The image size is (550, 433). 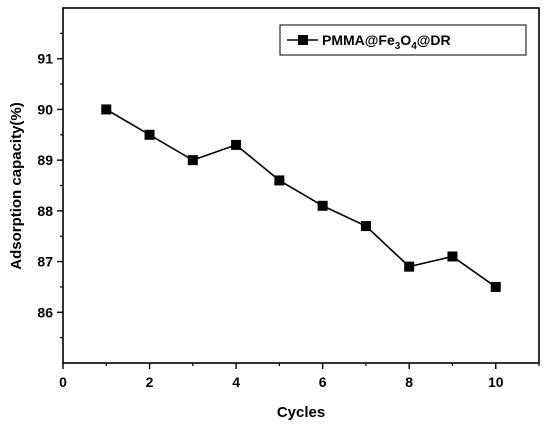 I want to click on y-tick-label: 88, so click(x=45, y=211).